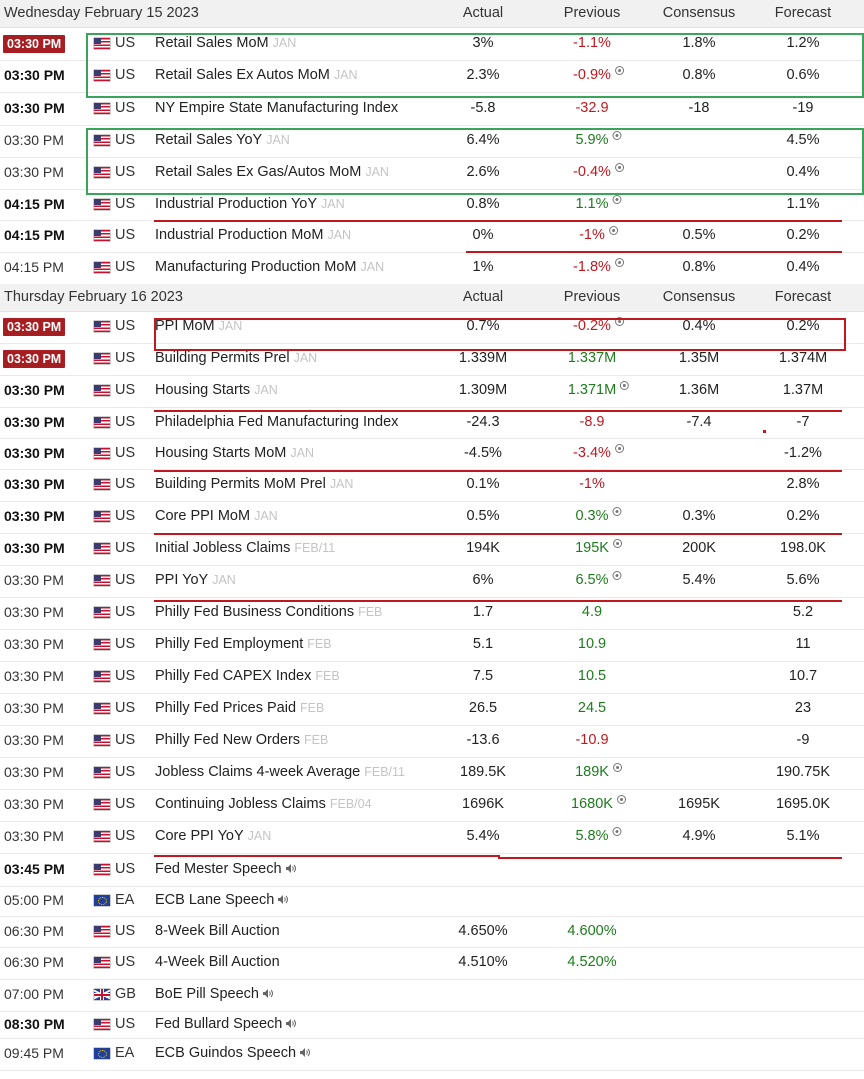 The height and width of the screenshot is (1079, 864). What do you see at coordinates (243, 644) in the screenshot?
I see `event-name: Philly Fed Employment FEB` at bounding box center [243, 644].